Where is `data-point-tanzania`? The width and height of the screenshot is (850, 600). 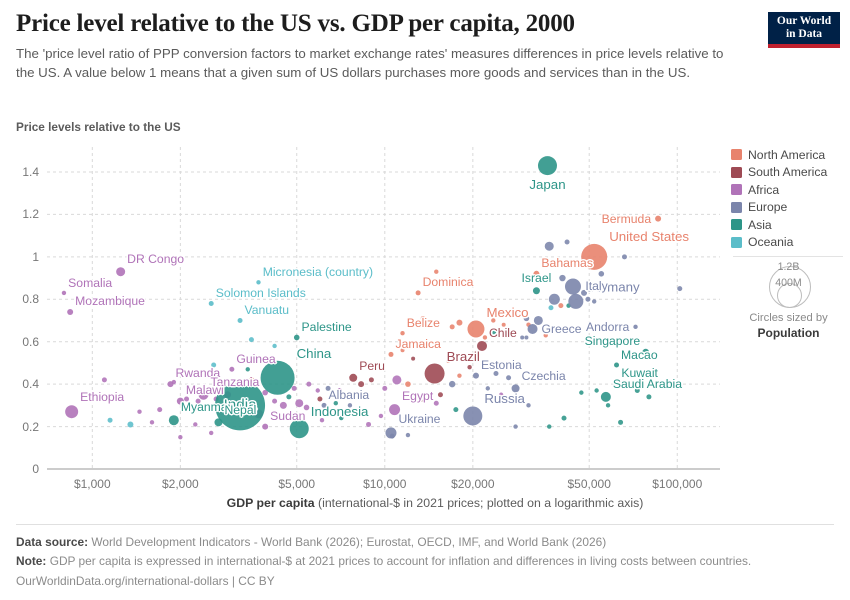 data-point-tanzania is located at coordinates (203, 394).